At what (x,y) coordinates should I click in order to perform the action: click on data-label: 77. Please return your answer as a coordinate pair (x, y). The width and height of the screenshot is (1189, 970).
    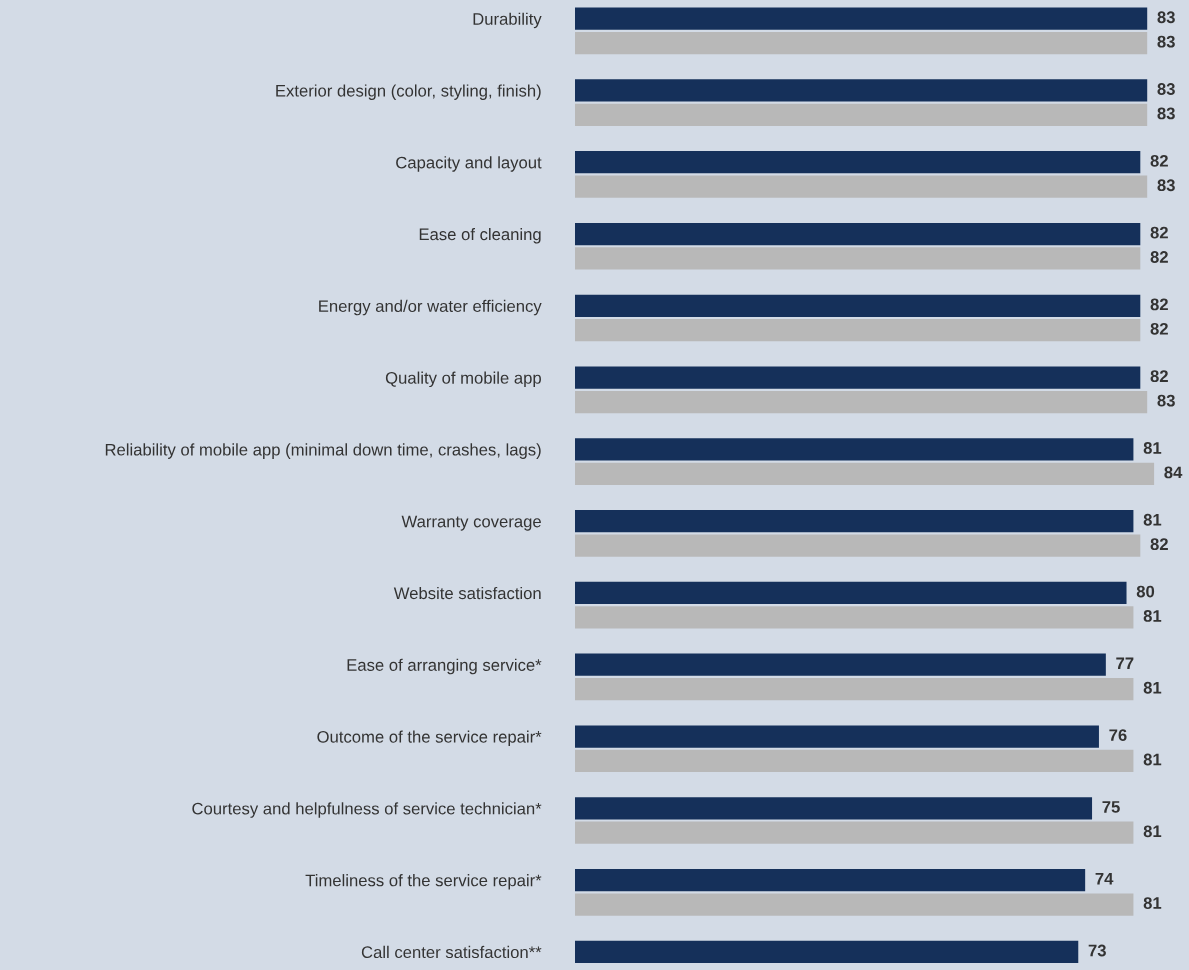
    Looking at the image, I should click on (1125, 663).